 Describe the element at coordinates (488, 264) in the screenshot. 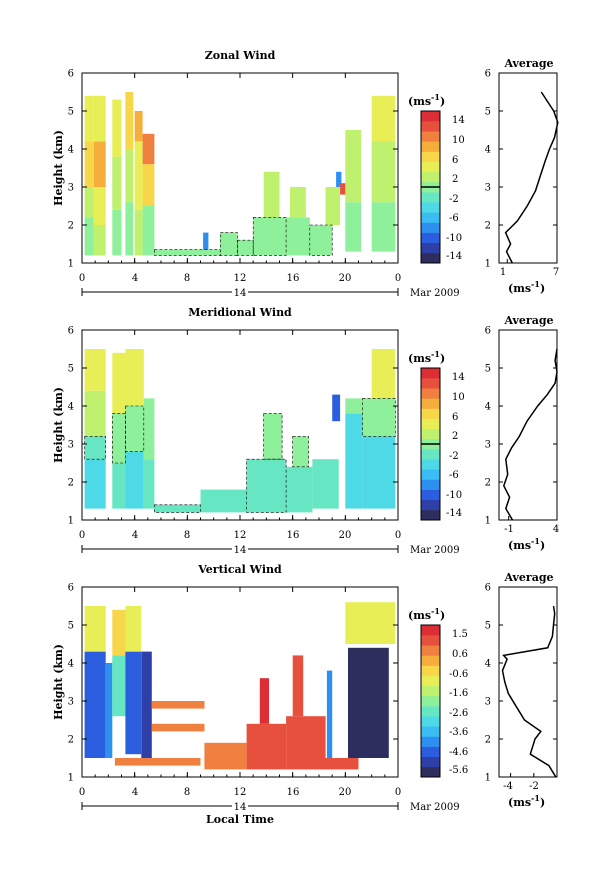

I see `avg-y-tick-label: 1` at that location.